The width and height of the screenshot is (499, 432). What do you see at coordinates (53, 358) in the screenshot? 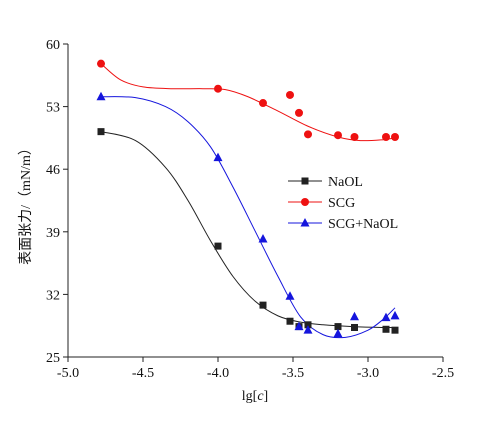
I see `y-tick-label: 25` at bounding box center [53, 358].